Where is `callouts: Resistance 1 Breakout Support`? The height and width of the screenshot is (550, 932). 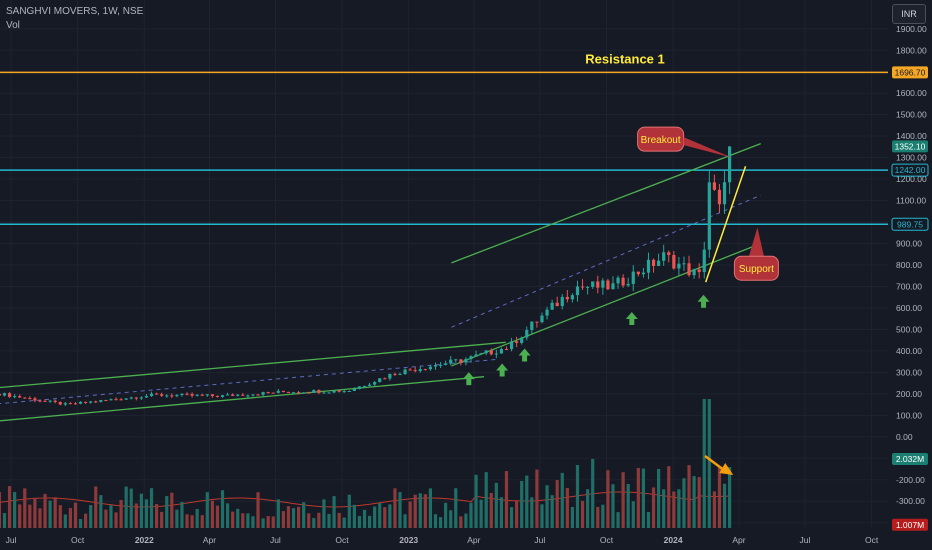 callouts: Resistance 1 Breakout Support is located at coordinates (682, 166).